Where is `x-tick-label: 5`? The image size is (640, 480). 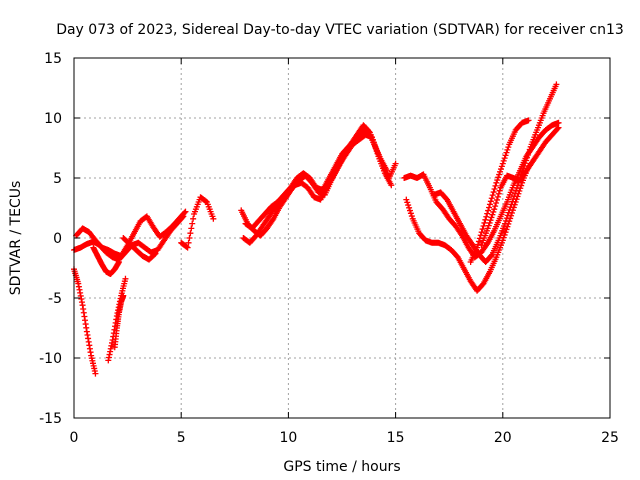 x-tick-label: 5 is located at coordinates (181, 438).